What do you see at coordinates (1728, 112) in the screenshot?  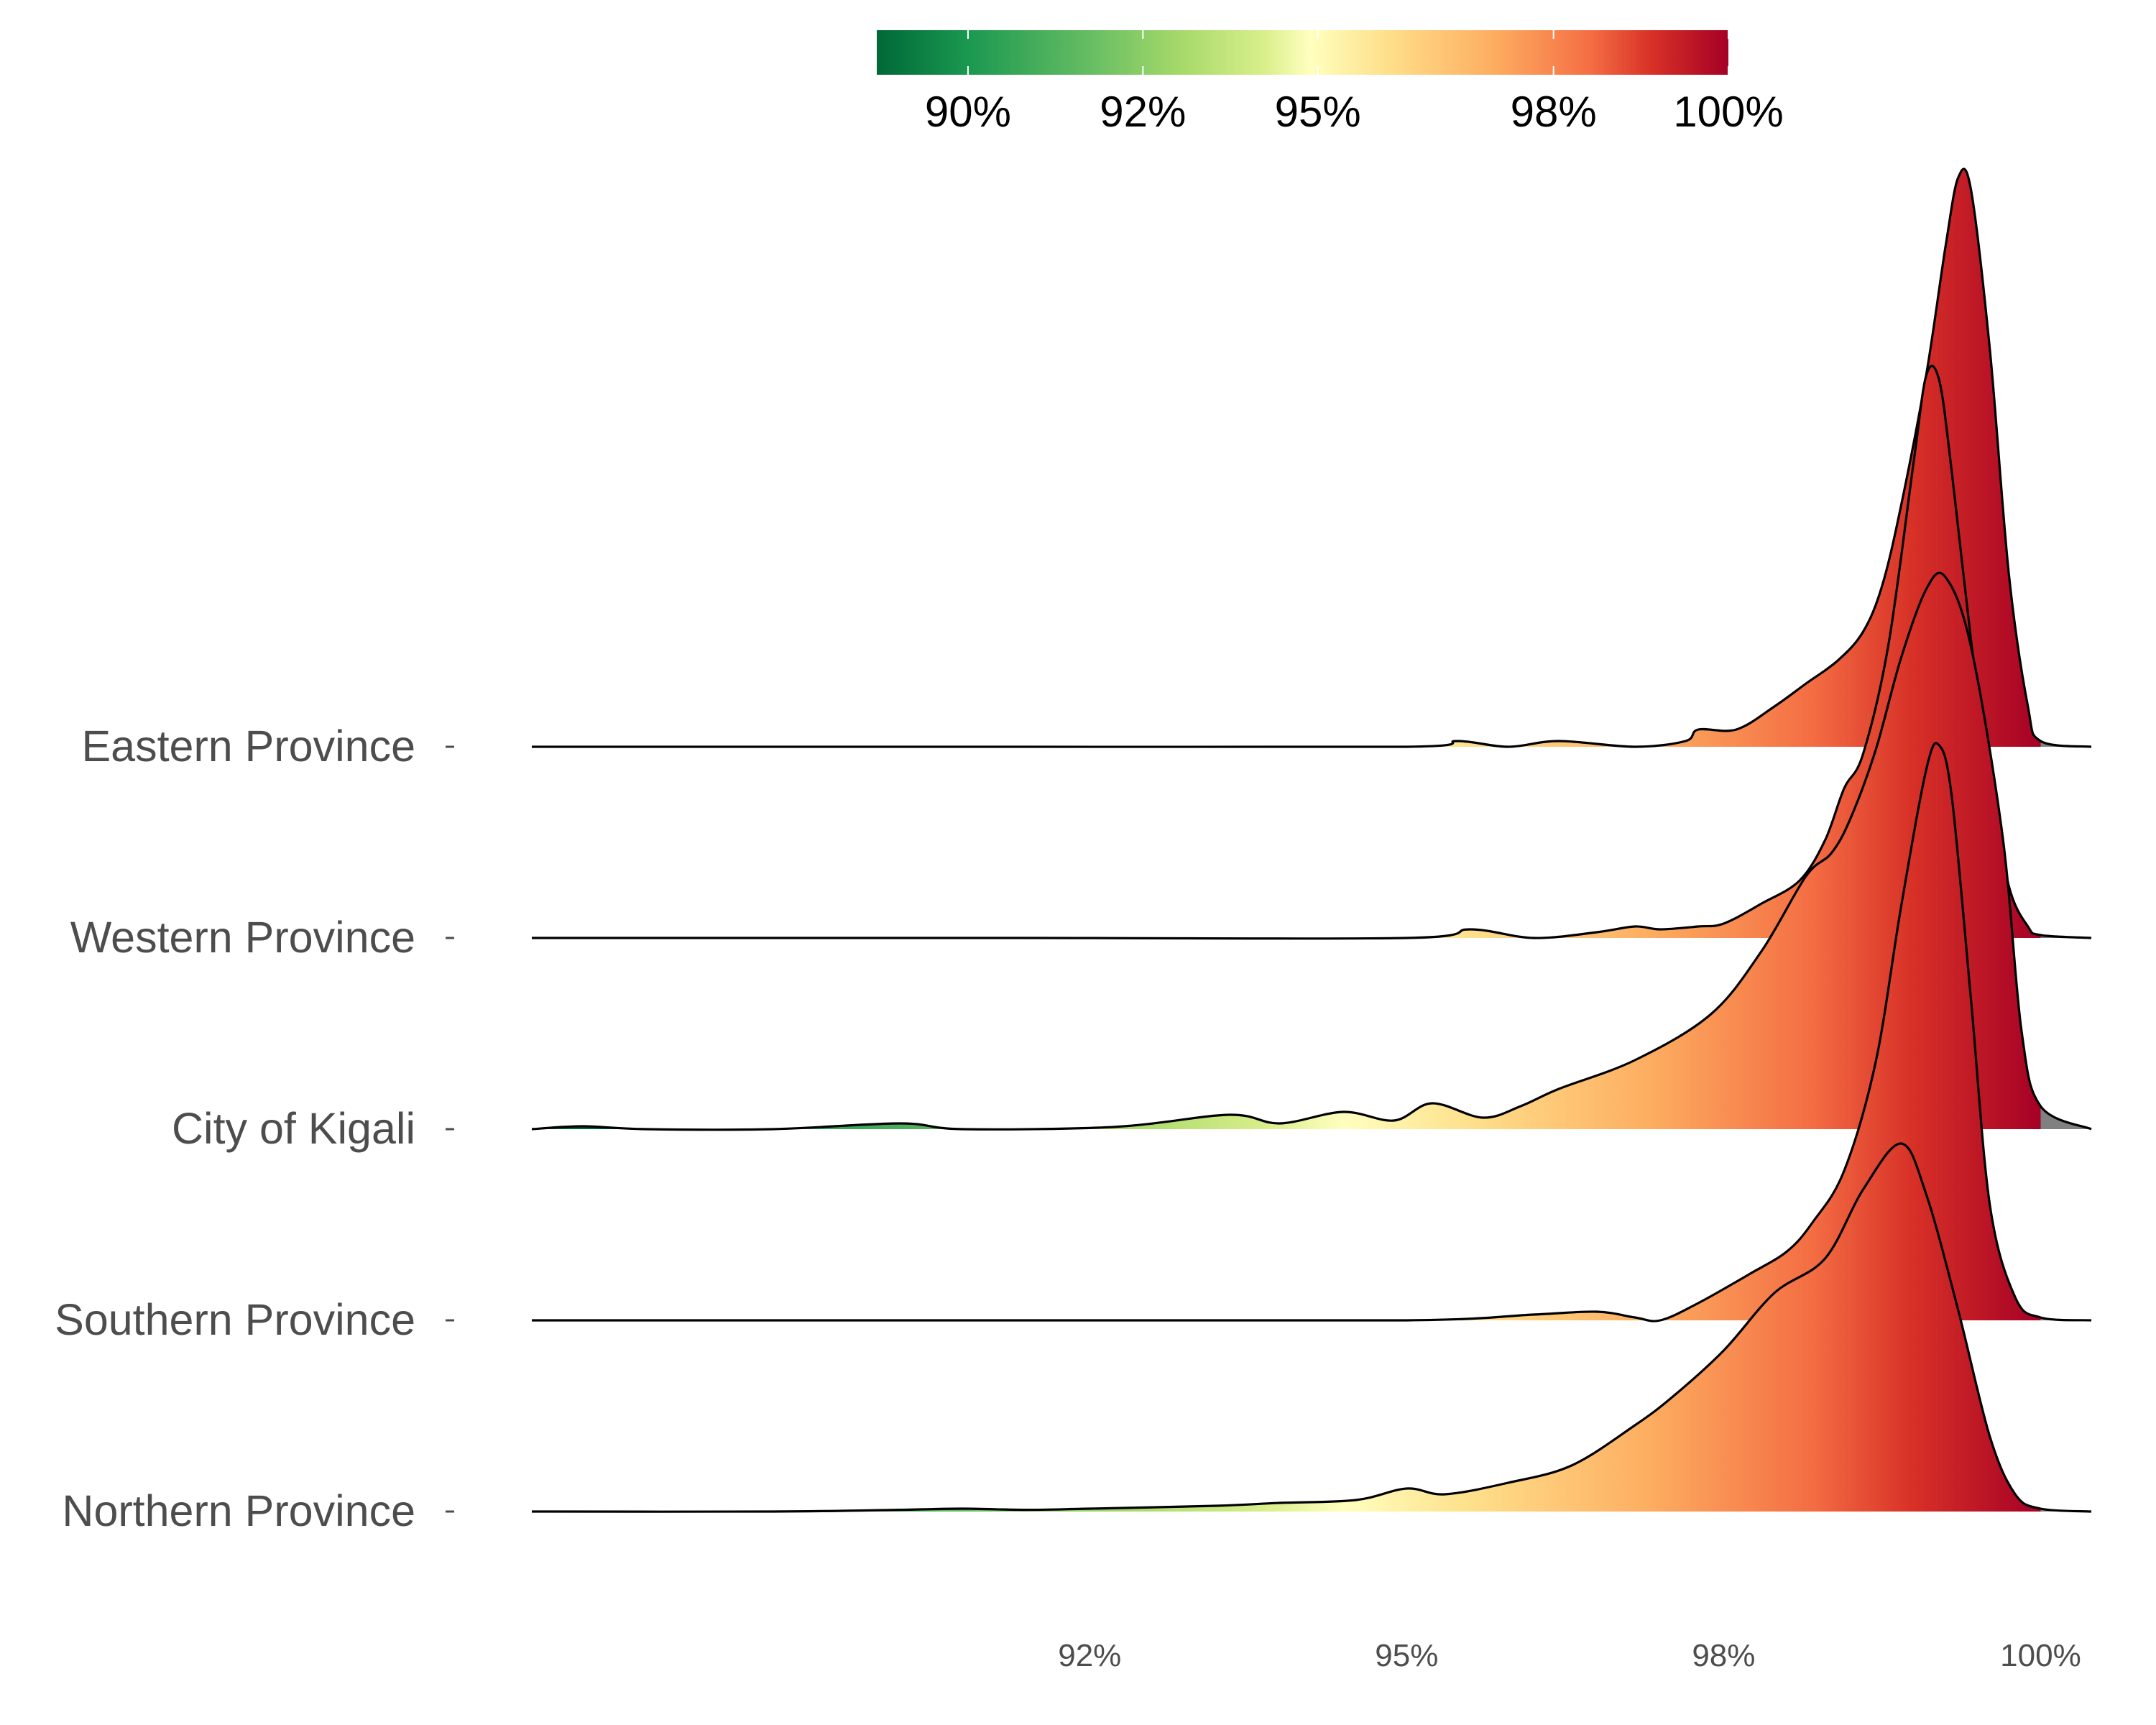 I see `legend-tick-label: 100%` at bounding box center [1728, 112].